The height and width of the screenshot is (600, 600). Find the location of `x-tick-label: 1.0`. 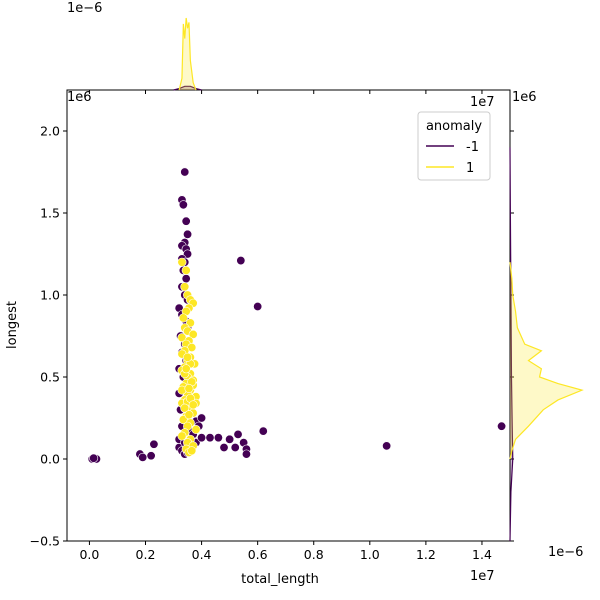

x-tick-label: 1.0 is located at coordinates (370, 554).